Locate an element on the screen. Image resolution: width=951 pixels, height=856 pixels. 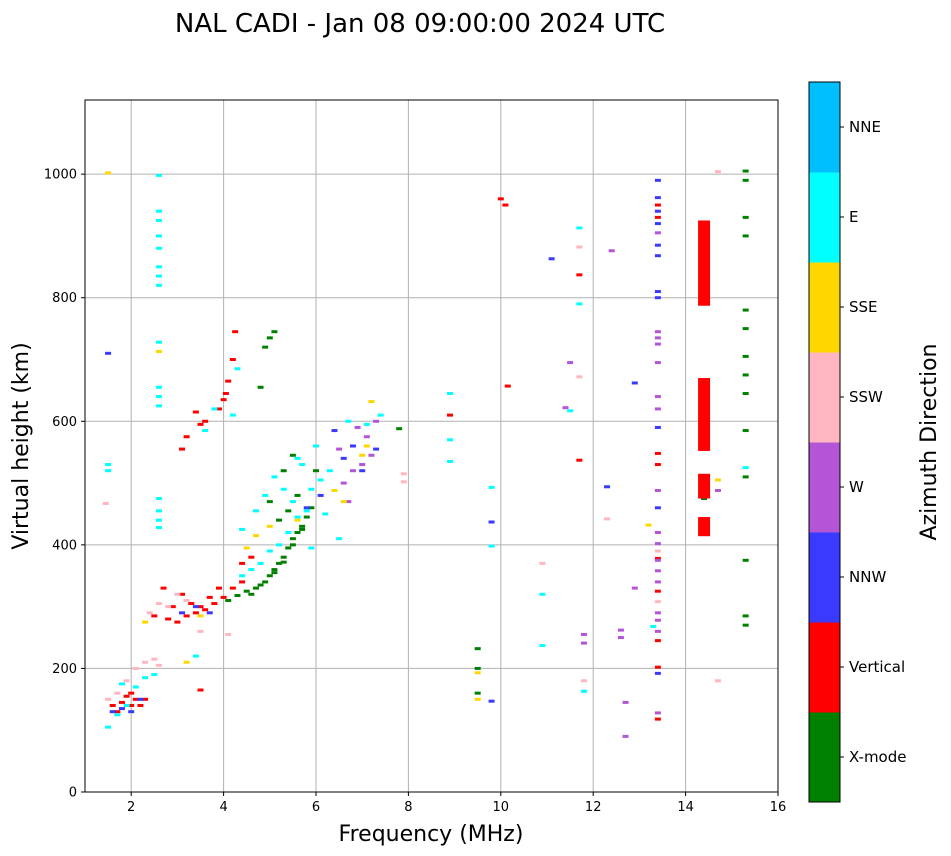
x-tick-label: 10 is located at coordinates (501, 807).